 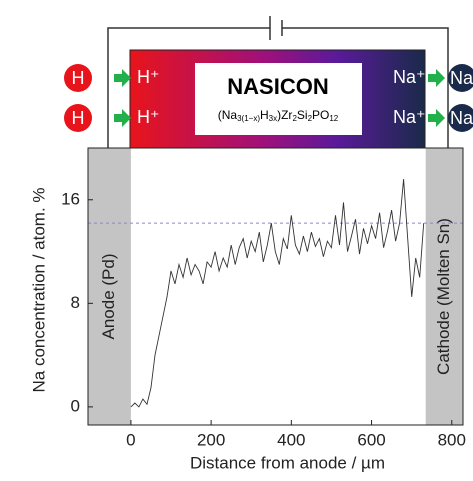 What do you see at coordinates (264, 115) in the screenshot?
I see `formula-part: H` at bounding box center [264, 115].